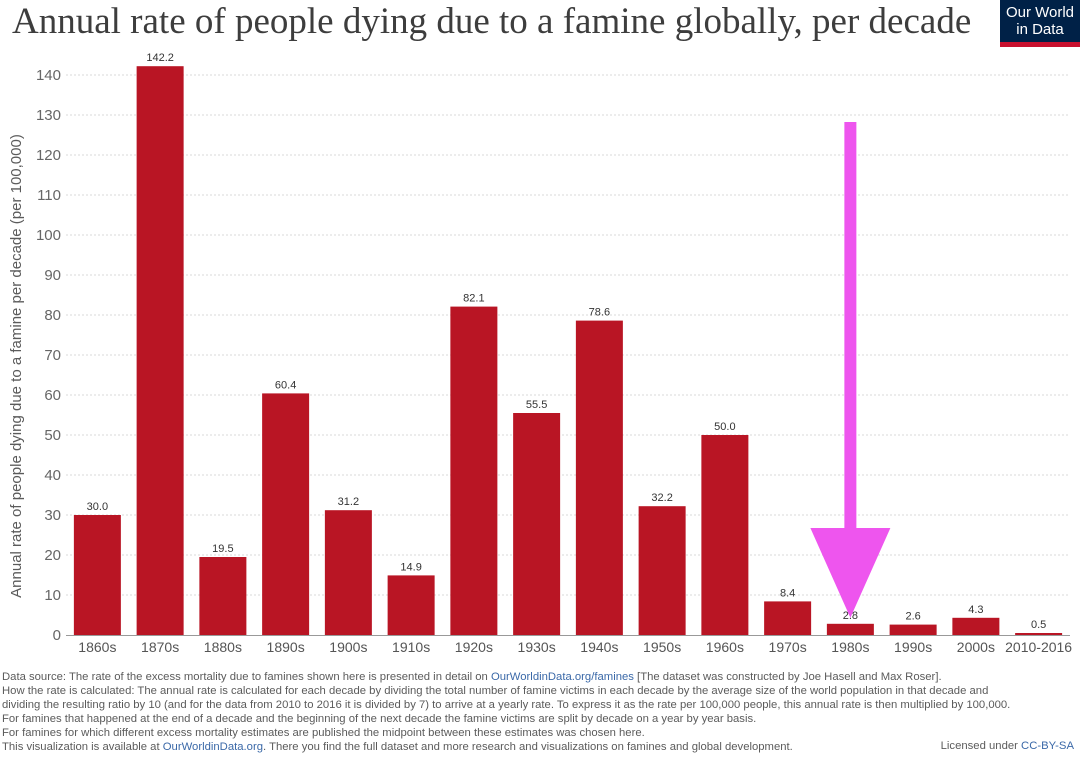 This screenshot has height=759, width=1080. Describe the element at coordinates (788, 647) in the screenshot. I see `x-tick-label: 1970s` at that location.